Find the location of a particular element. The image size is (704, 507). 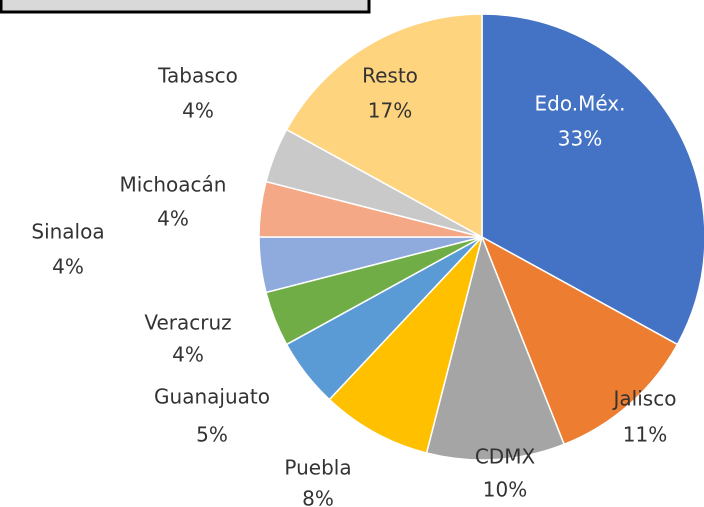

slice-value-label: 11% is located at coordinates (645, 435).